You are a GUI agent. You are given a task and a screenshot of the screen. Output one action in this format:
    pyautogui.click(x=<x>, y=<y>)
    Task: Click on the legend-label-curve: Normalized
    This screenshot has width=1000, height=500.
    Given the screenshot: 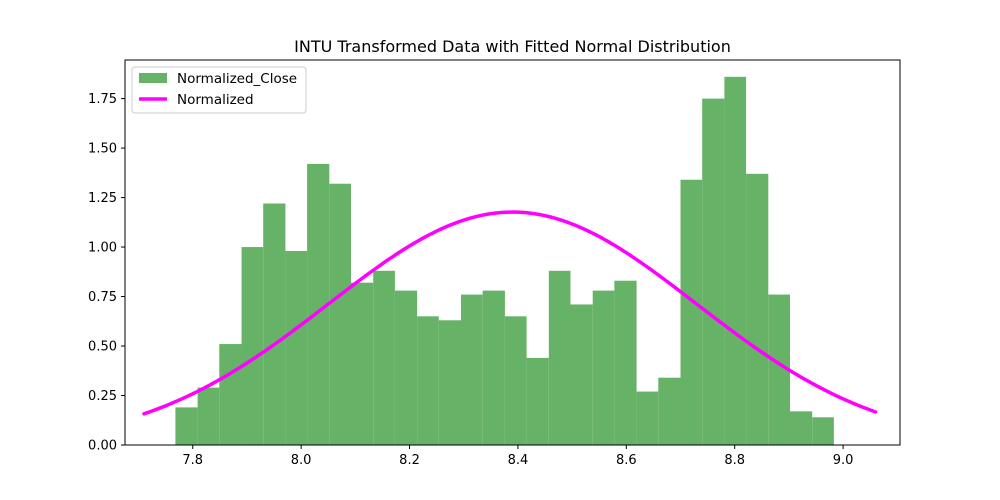 What is the action you would take?
    pyautogui.click(x=215, y=100)
    